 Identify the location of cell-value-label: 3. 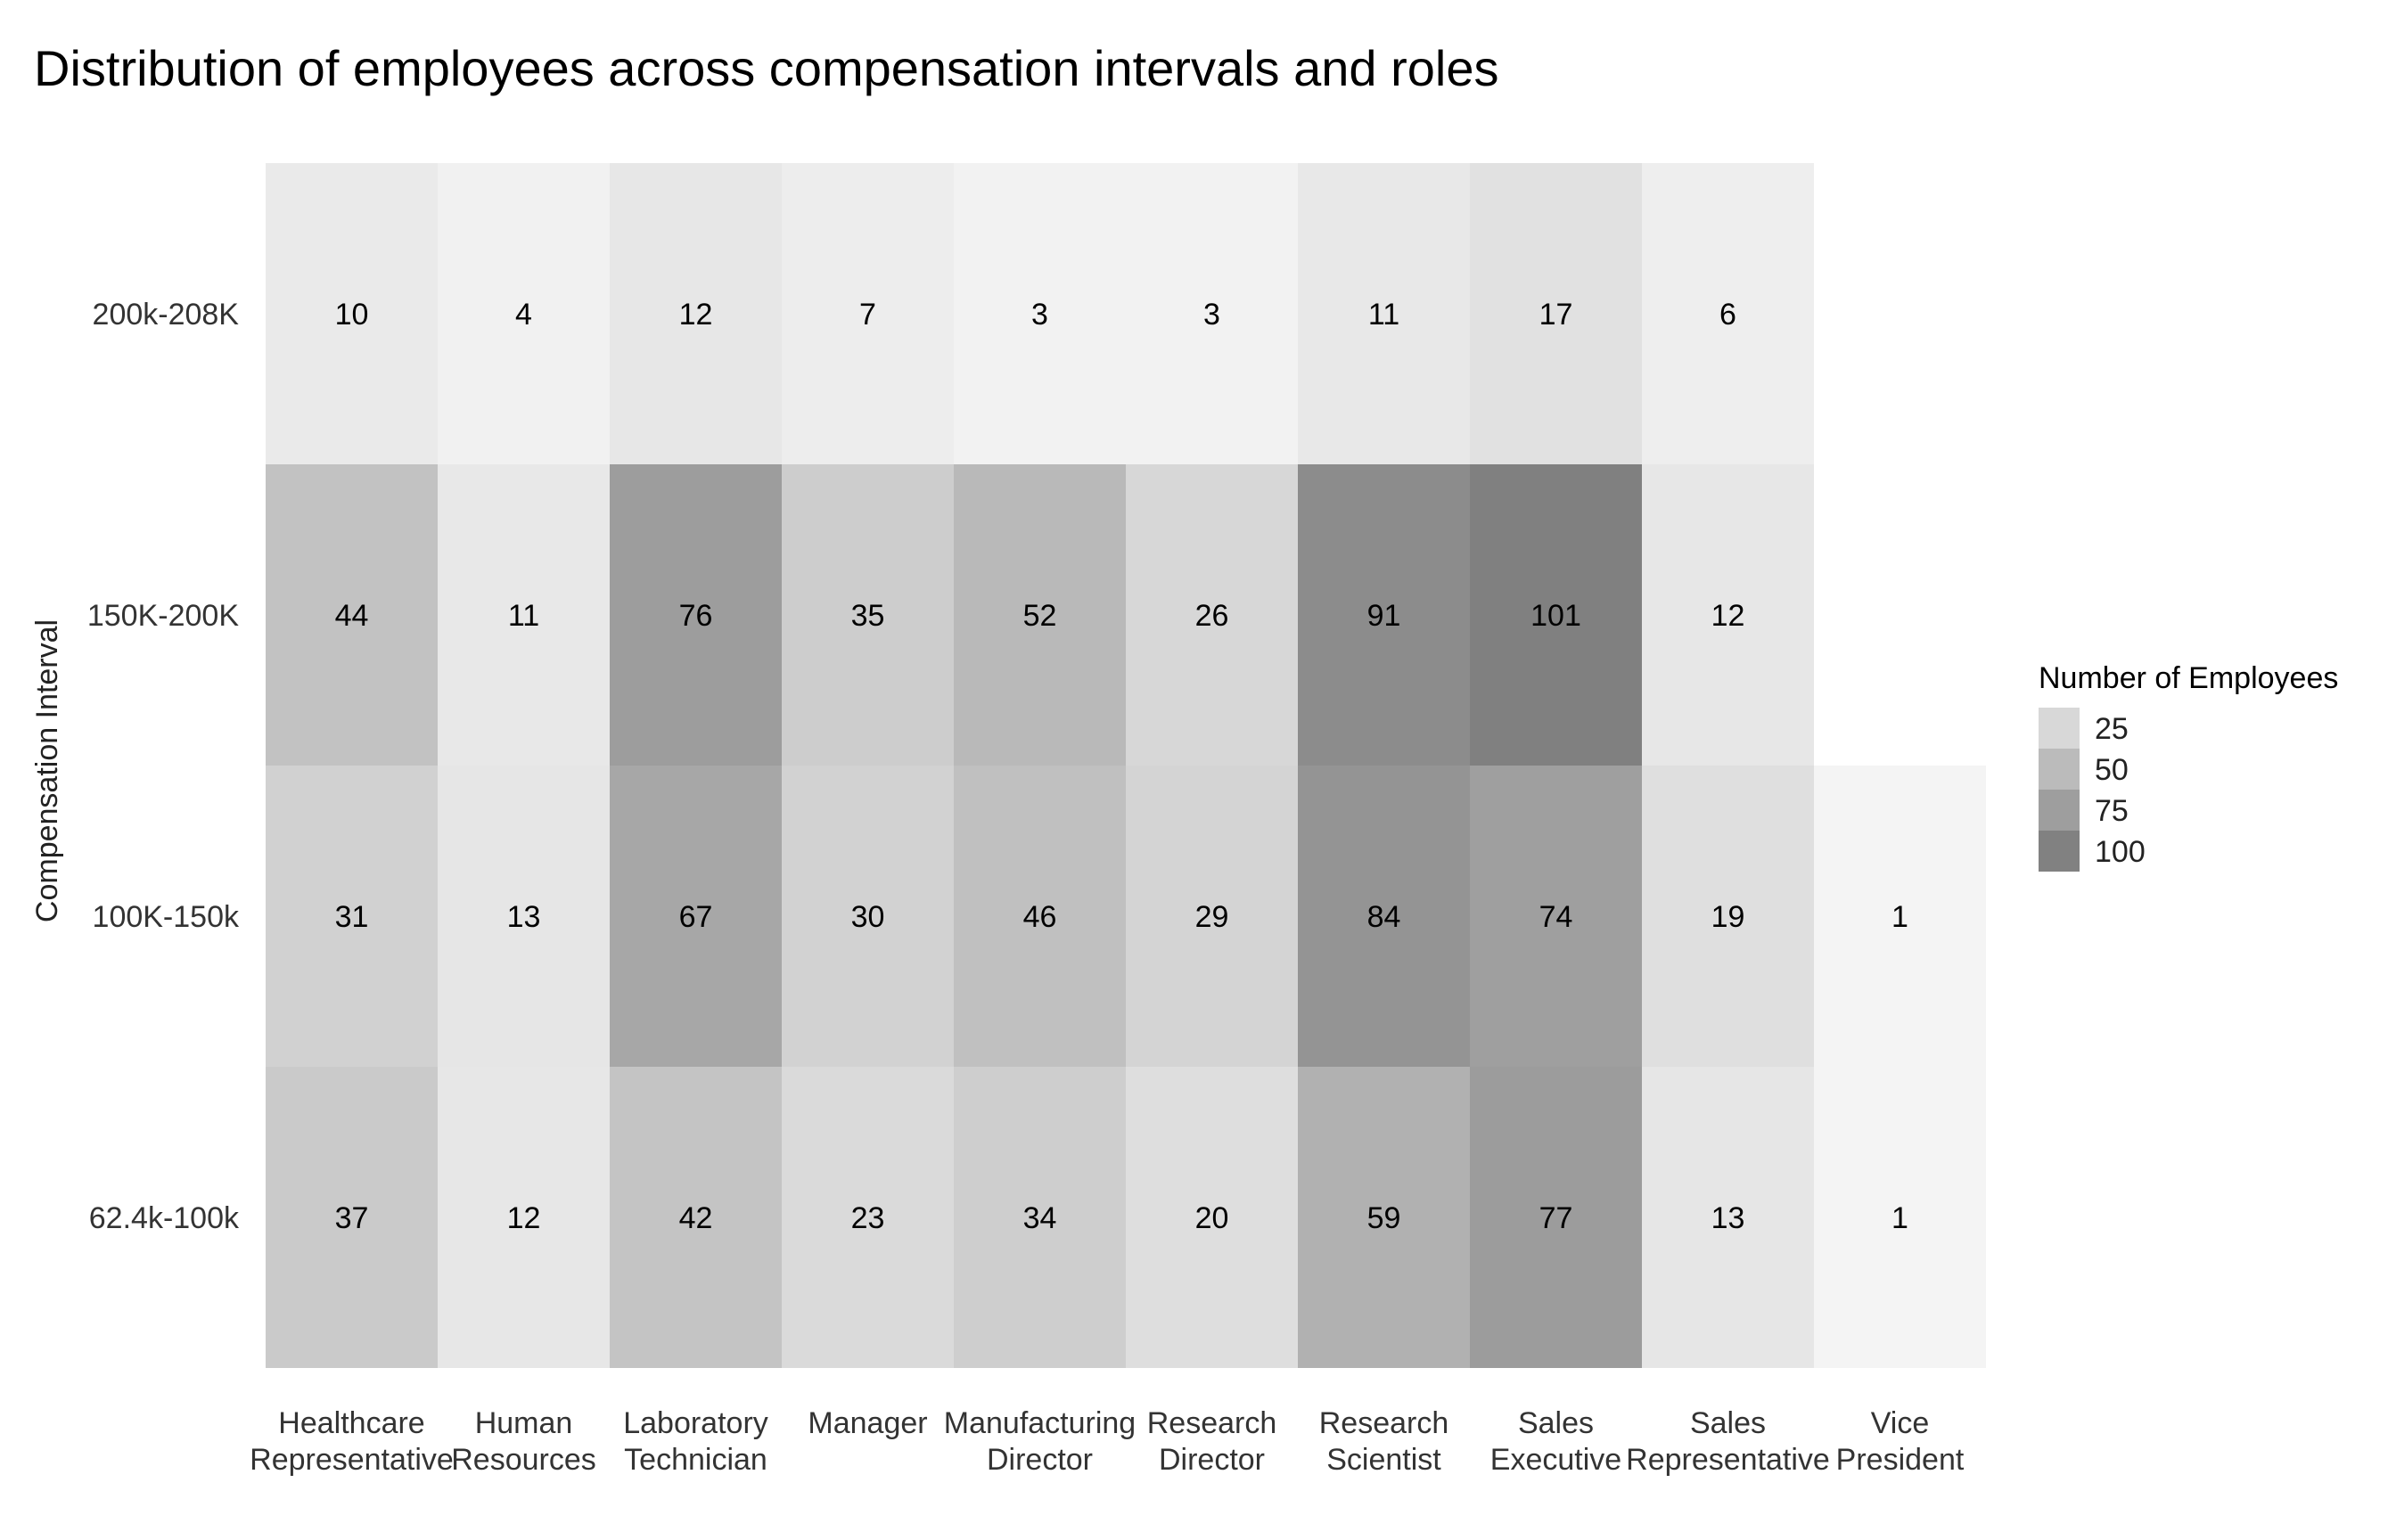
(1039, 315).